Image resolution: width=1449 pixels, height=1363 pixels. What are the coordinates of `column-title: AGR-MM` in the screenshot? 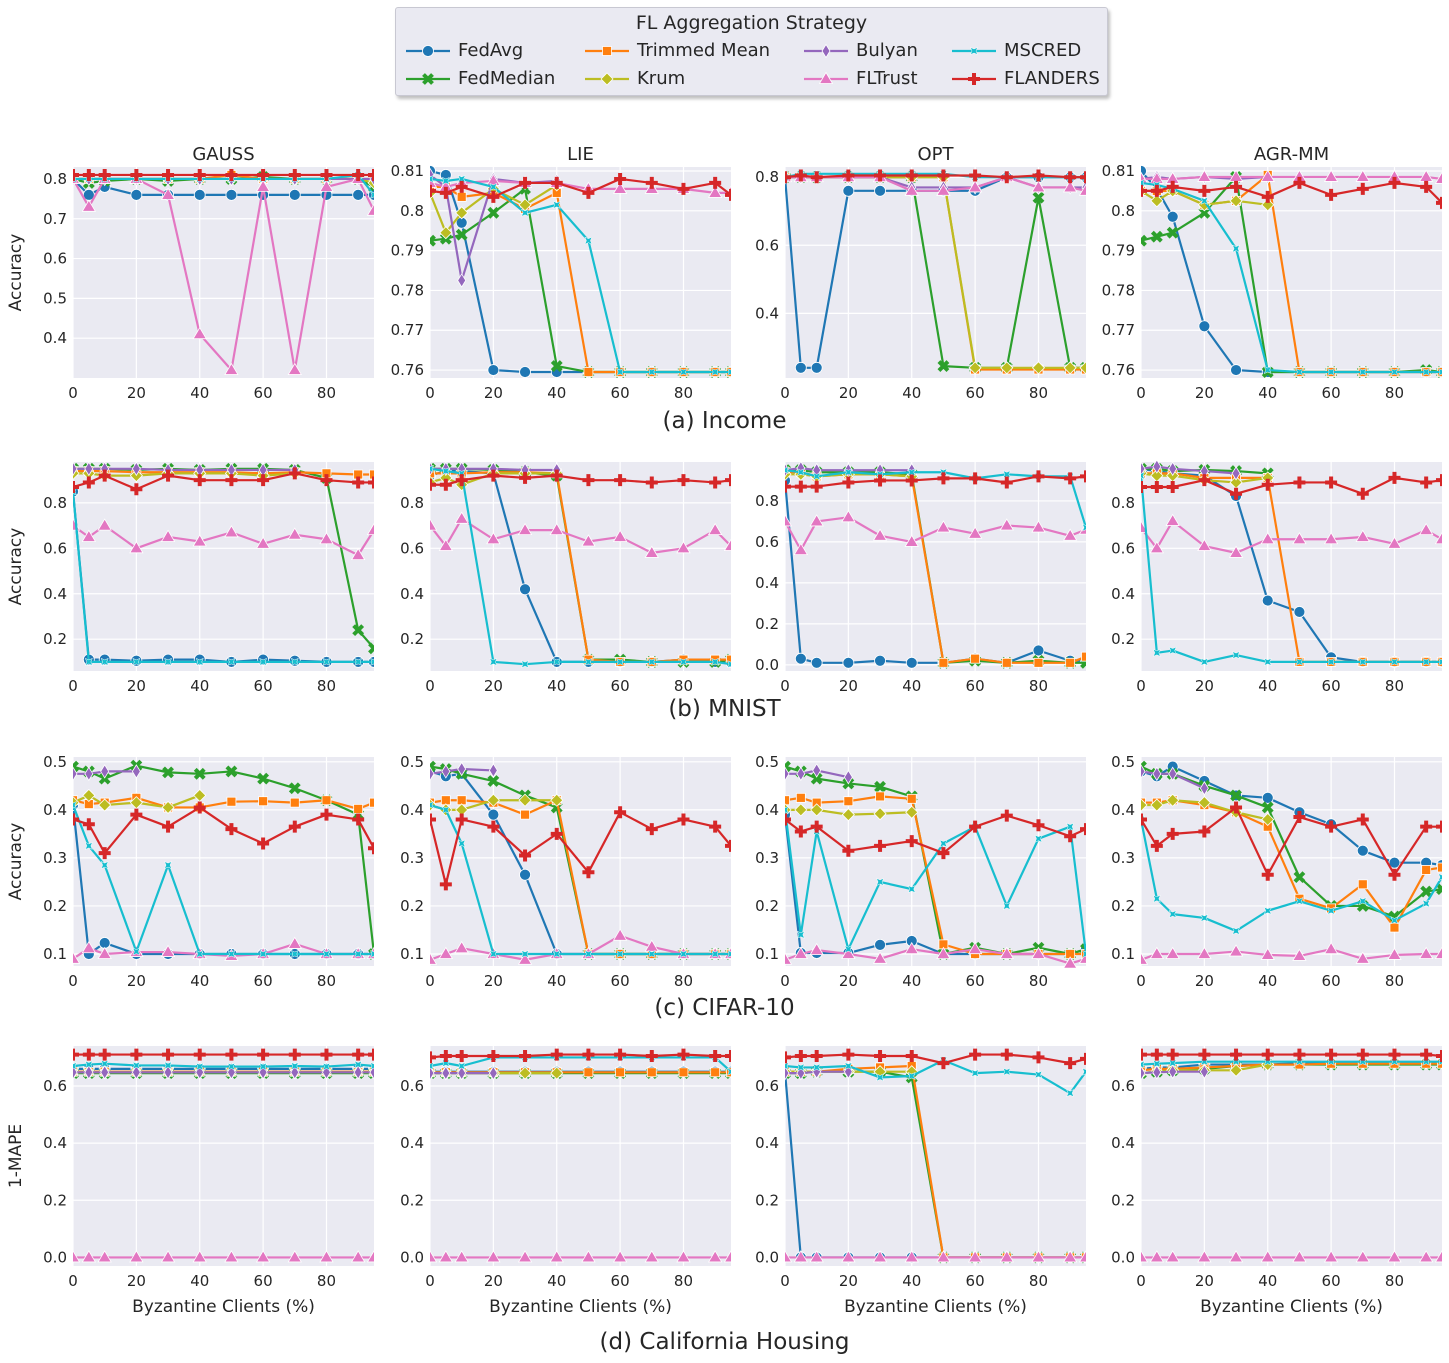 It's located at (1291, 154).